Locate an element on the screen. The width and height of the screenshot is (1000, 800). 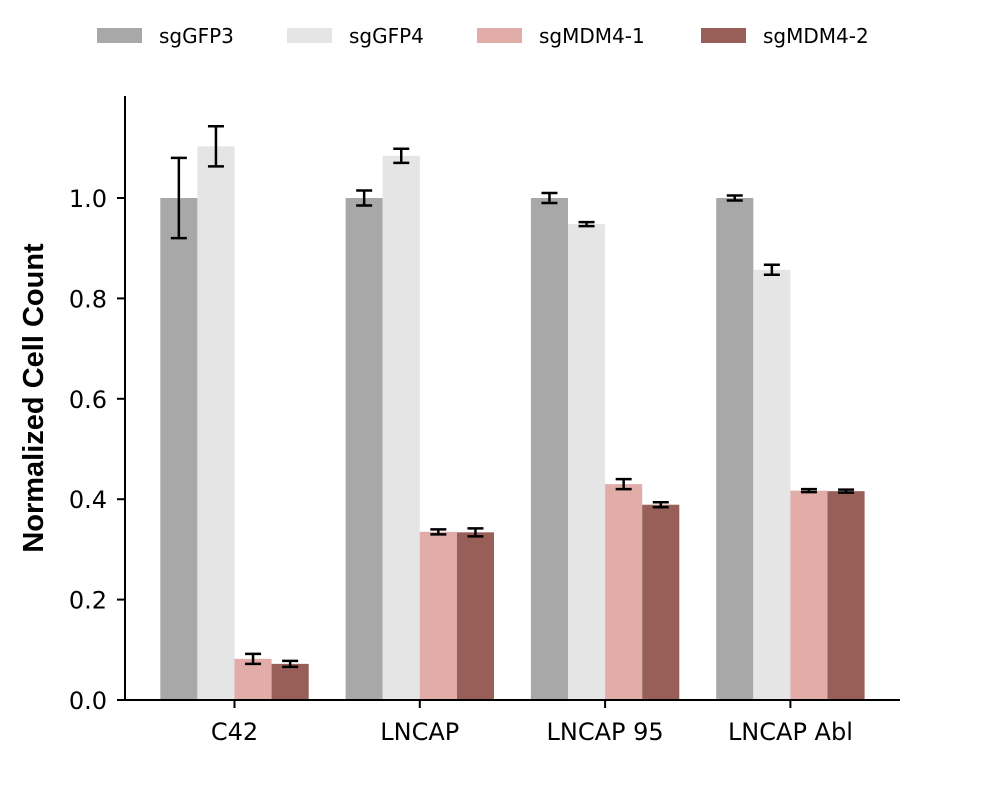
y-tick-label: 0.8 is located at coordinates (88, 299).